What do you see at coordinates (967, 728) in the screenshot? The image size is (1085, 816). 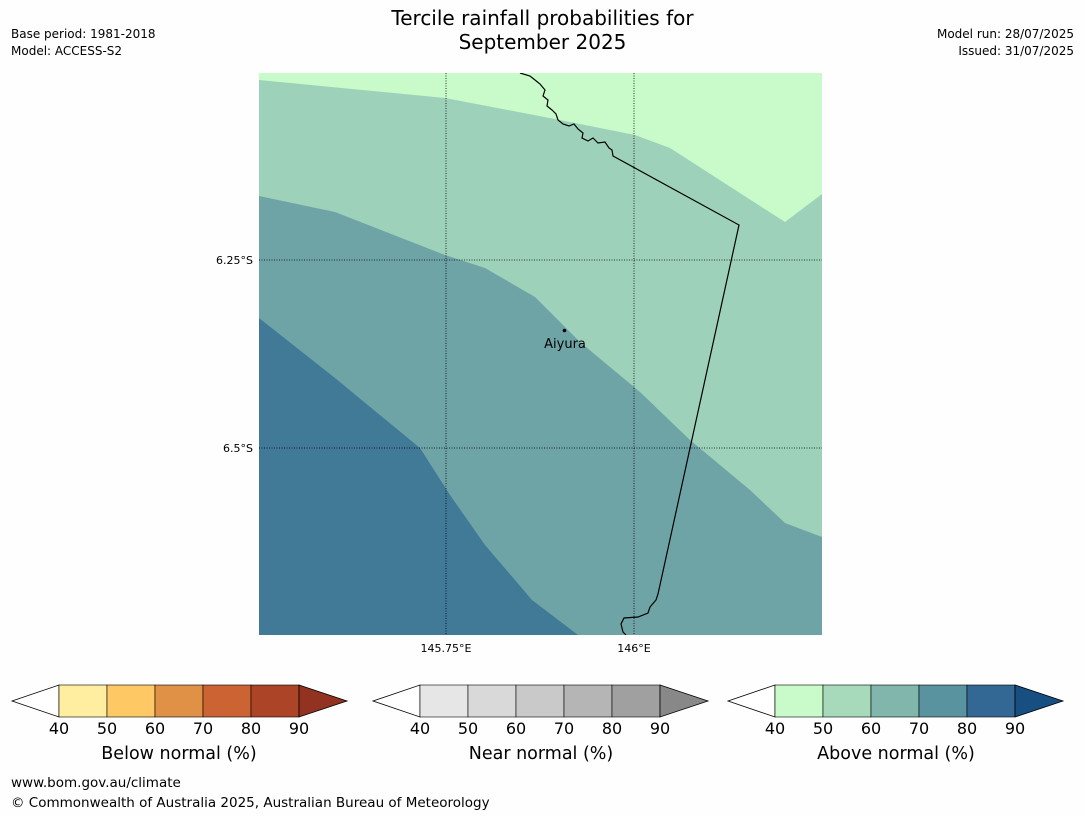 I see `above-tick-80: 80` at bounding box center [967, 728].